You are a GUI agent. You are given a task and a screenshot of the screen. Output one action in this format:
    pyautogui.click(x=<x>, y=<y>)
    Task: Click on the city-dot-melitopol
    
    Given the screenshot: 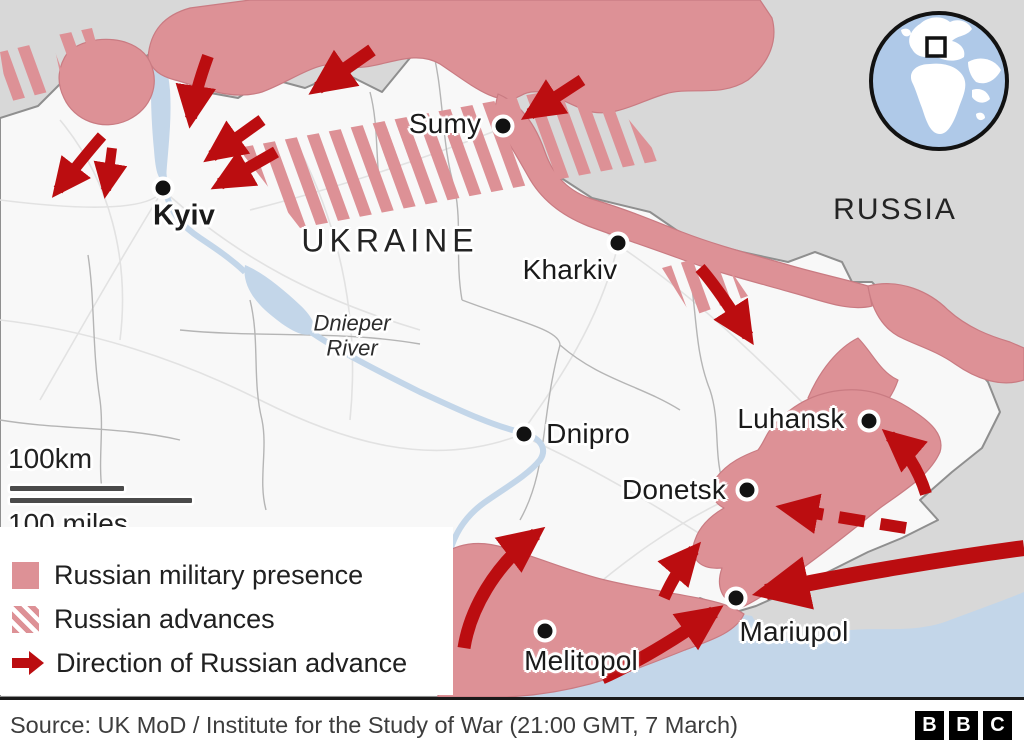 What is the action you would take?
    pyautogui.click(x=545, y=631)
    